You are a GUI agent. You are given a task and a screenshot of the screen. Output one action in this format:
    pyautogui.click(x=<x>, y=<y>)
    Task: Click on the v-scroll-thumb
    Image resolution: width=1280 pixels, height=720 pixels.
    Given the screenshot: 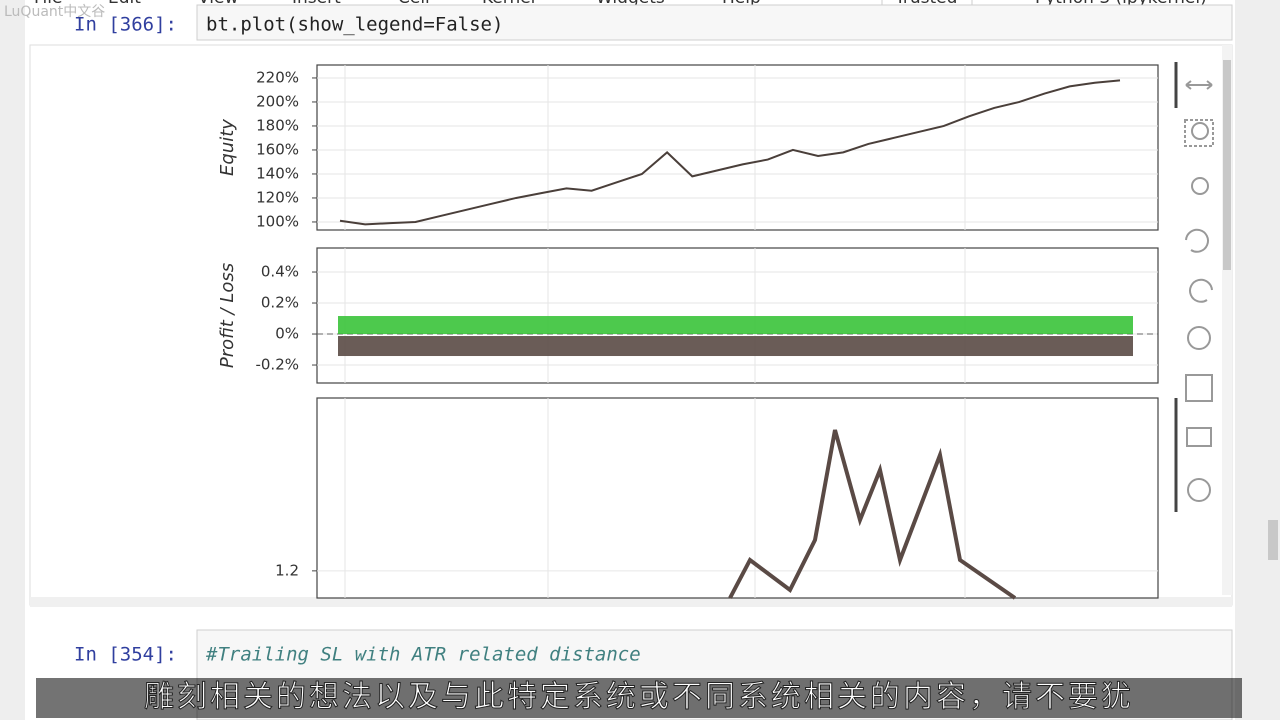 What is the action you would take?
    pyautogui.click(x=1227, y=165)
    